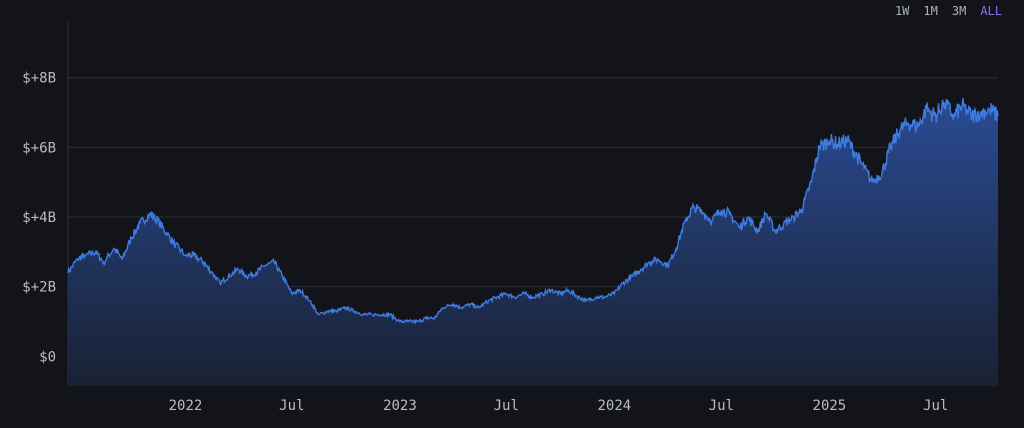 The image size is (1024, 428). I want to click on range-all-button: ALL, so click(991, 11).